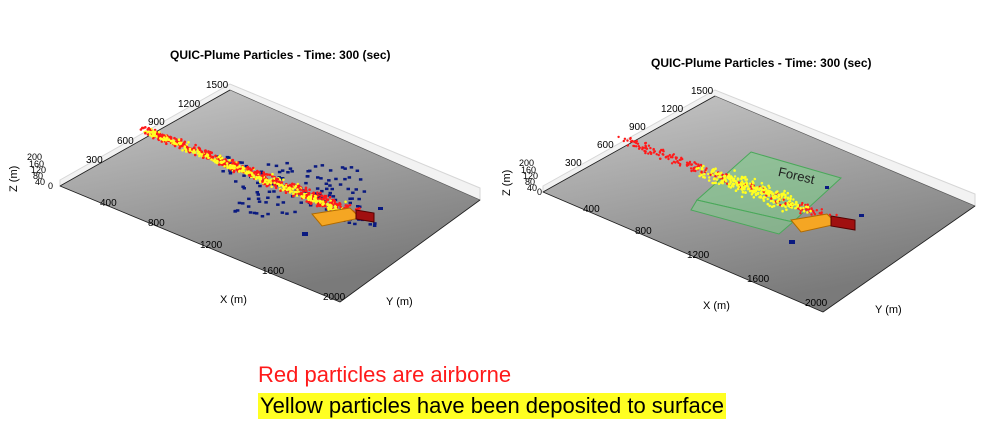 Image resolution: width=1000 pixels, height=433 pixels. Describe the element at coordinates (399, 302) in the screenshot. I see `y-axis-label-left: Y (m)` at that location.